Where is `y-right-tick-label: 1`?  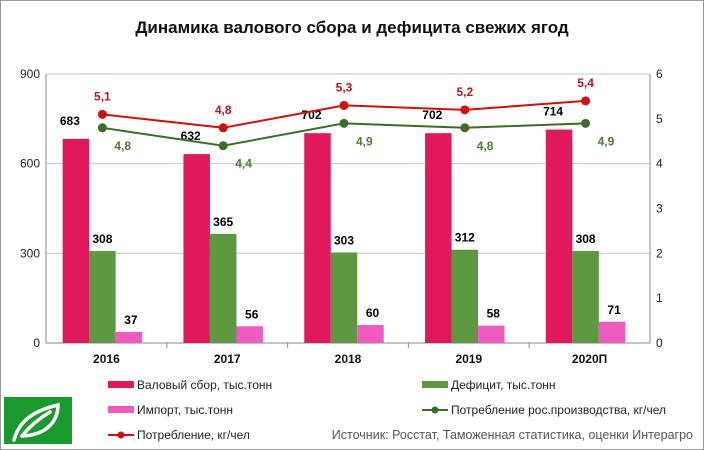 y-right-tick-label: 1 is located at coordinates (659, 298).